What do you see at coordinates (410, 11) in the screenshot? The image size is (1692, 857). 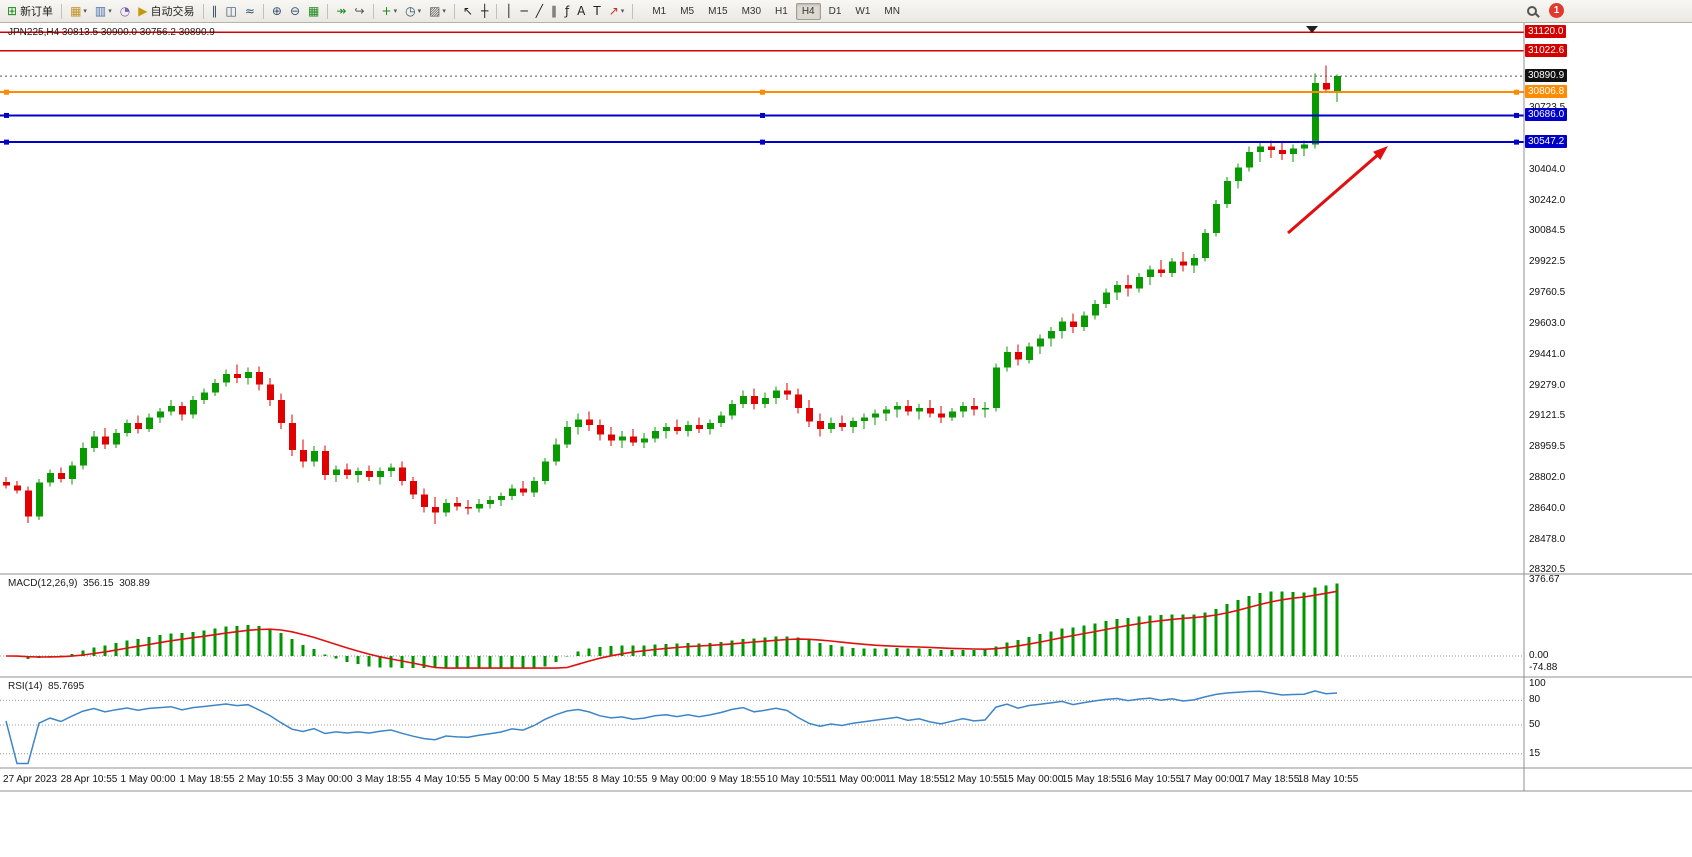 I see `periods-icon: ◷` at bounding box center [410, 11].